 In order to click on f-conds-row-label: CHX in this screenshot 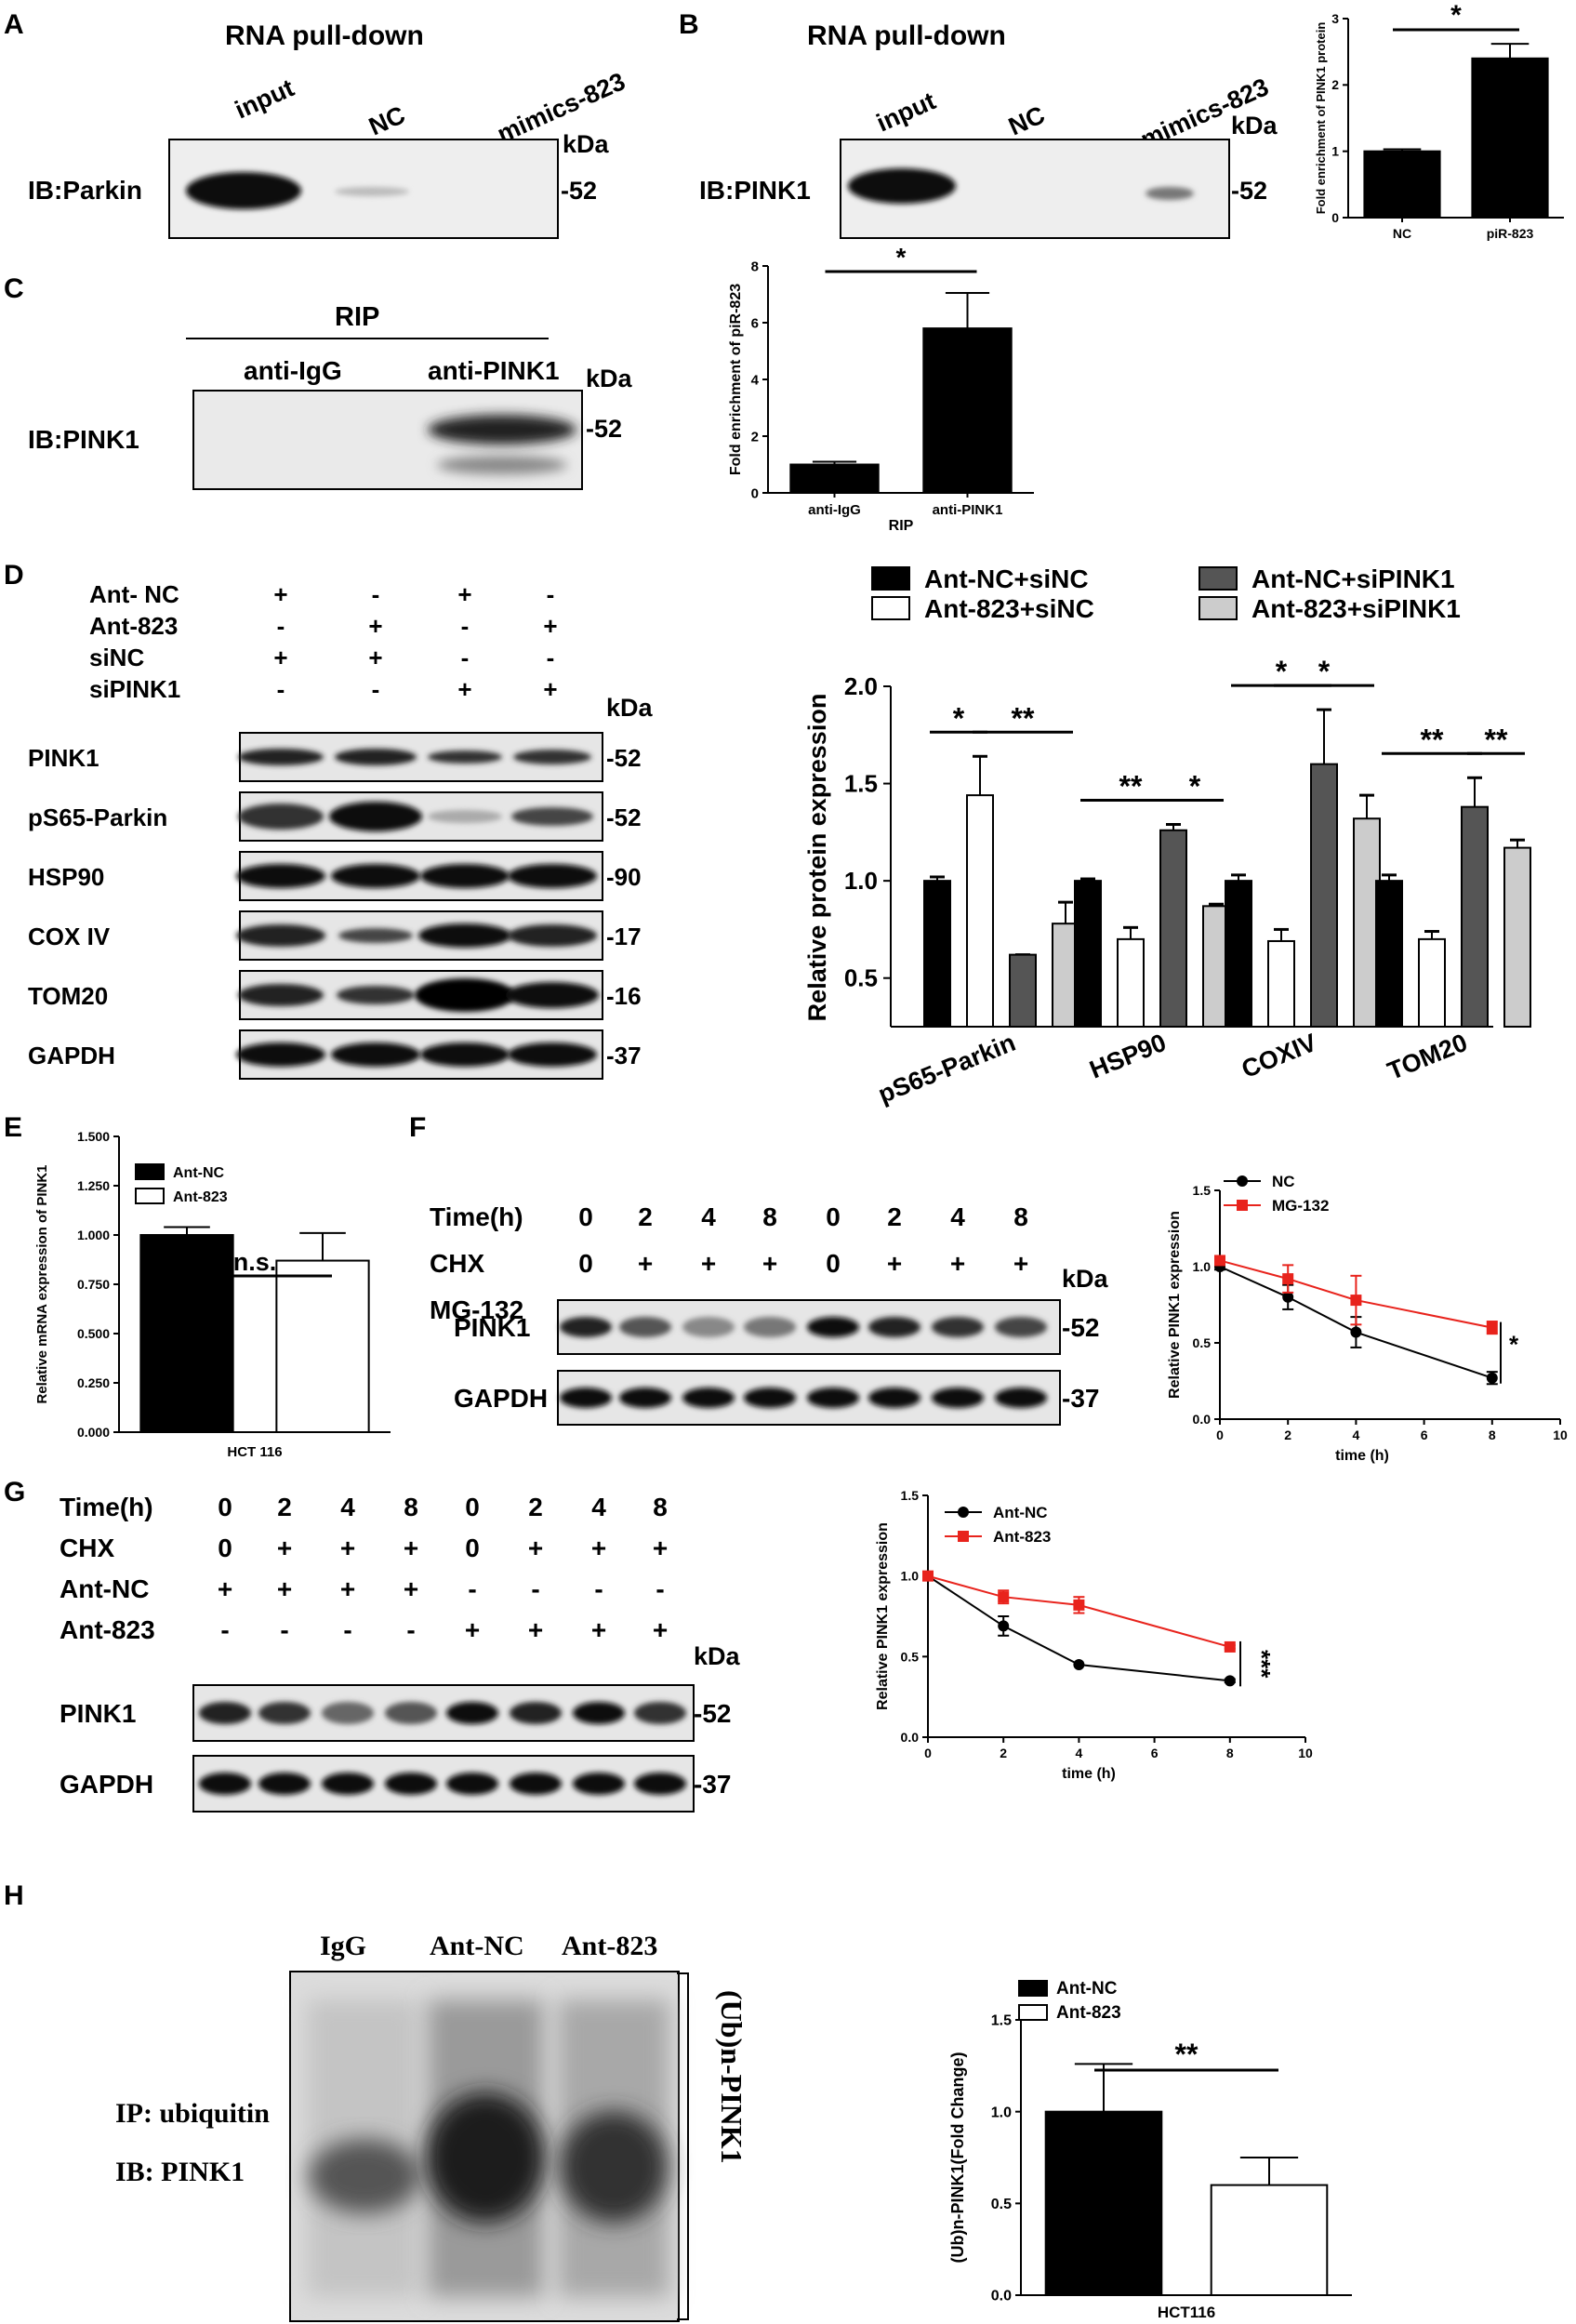, I will do `click(457, 1263)`.